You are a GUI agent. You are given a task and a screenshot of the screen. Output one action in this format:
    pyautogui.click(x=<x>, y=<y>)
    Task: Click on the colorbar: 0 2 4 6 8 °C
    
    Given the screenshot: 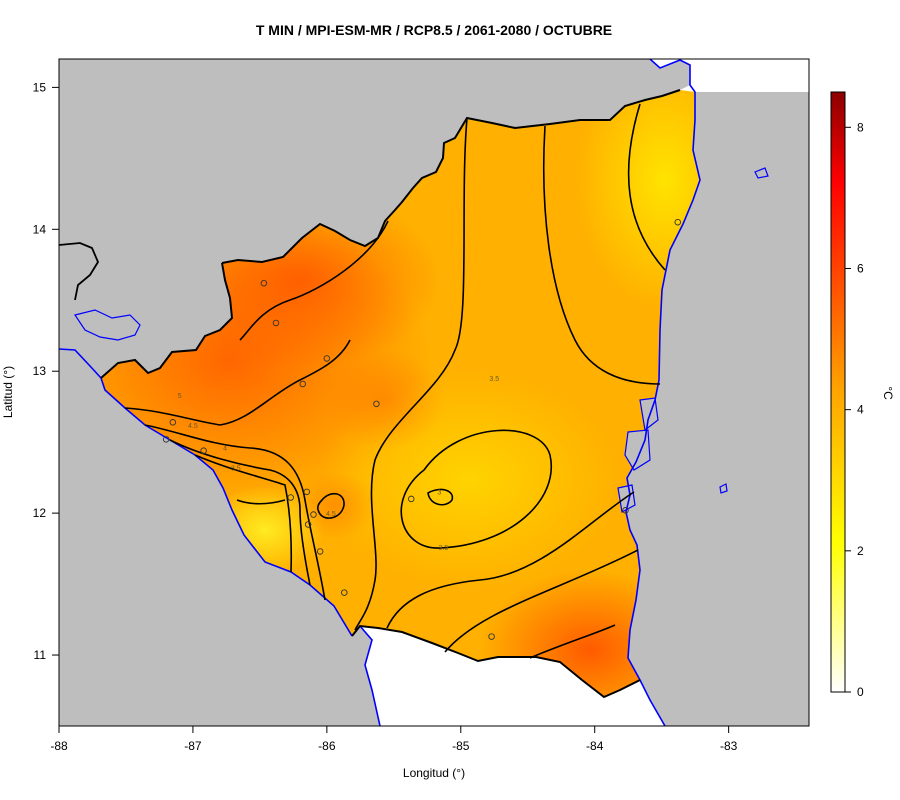 What is the action you would take?
    pyautogui.click(x=862, y=395)
    